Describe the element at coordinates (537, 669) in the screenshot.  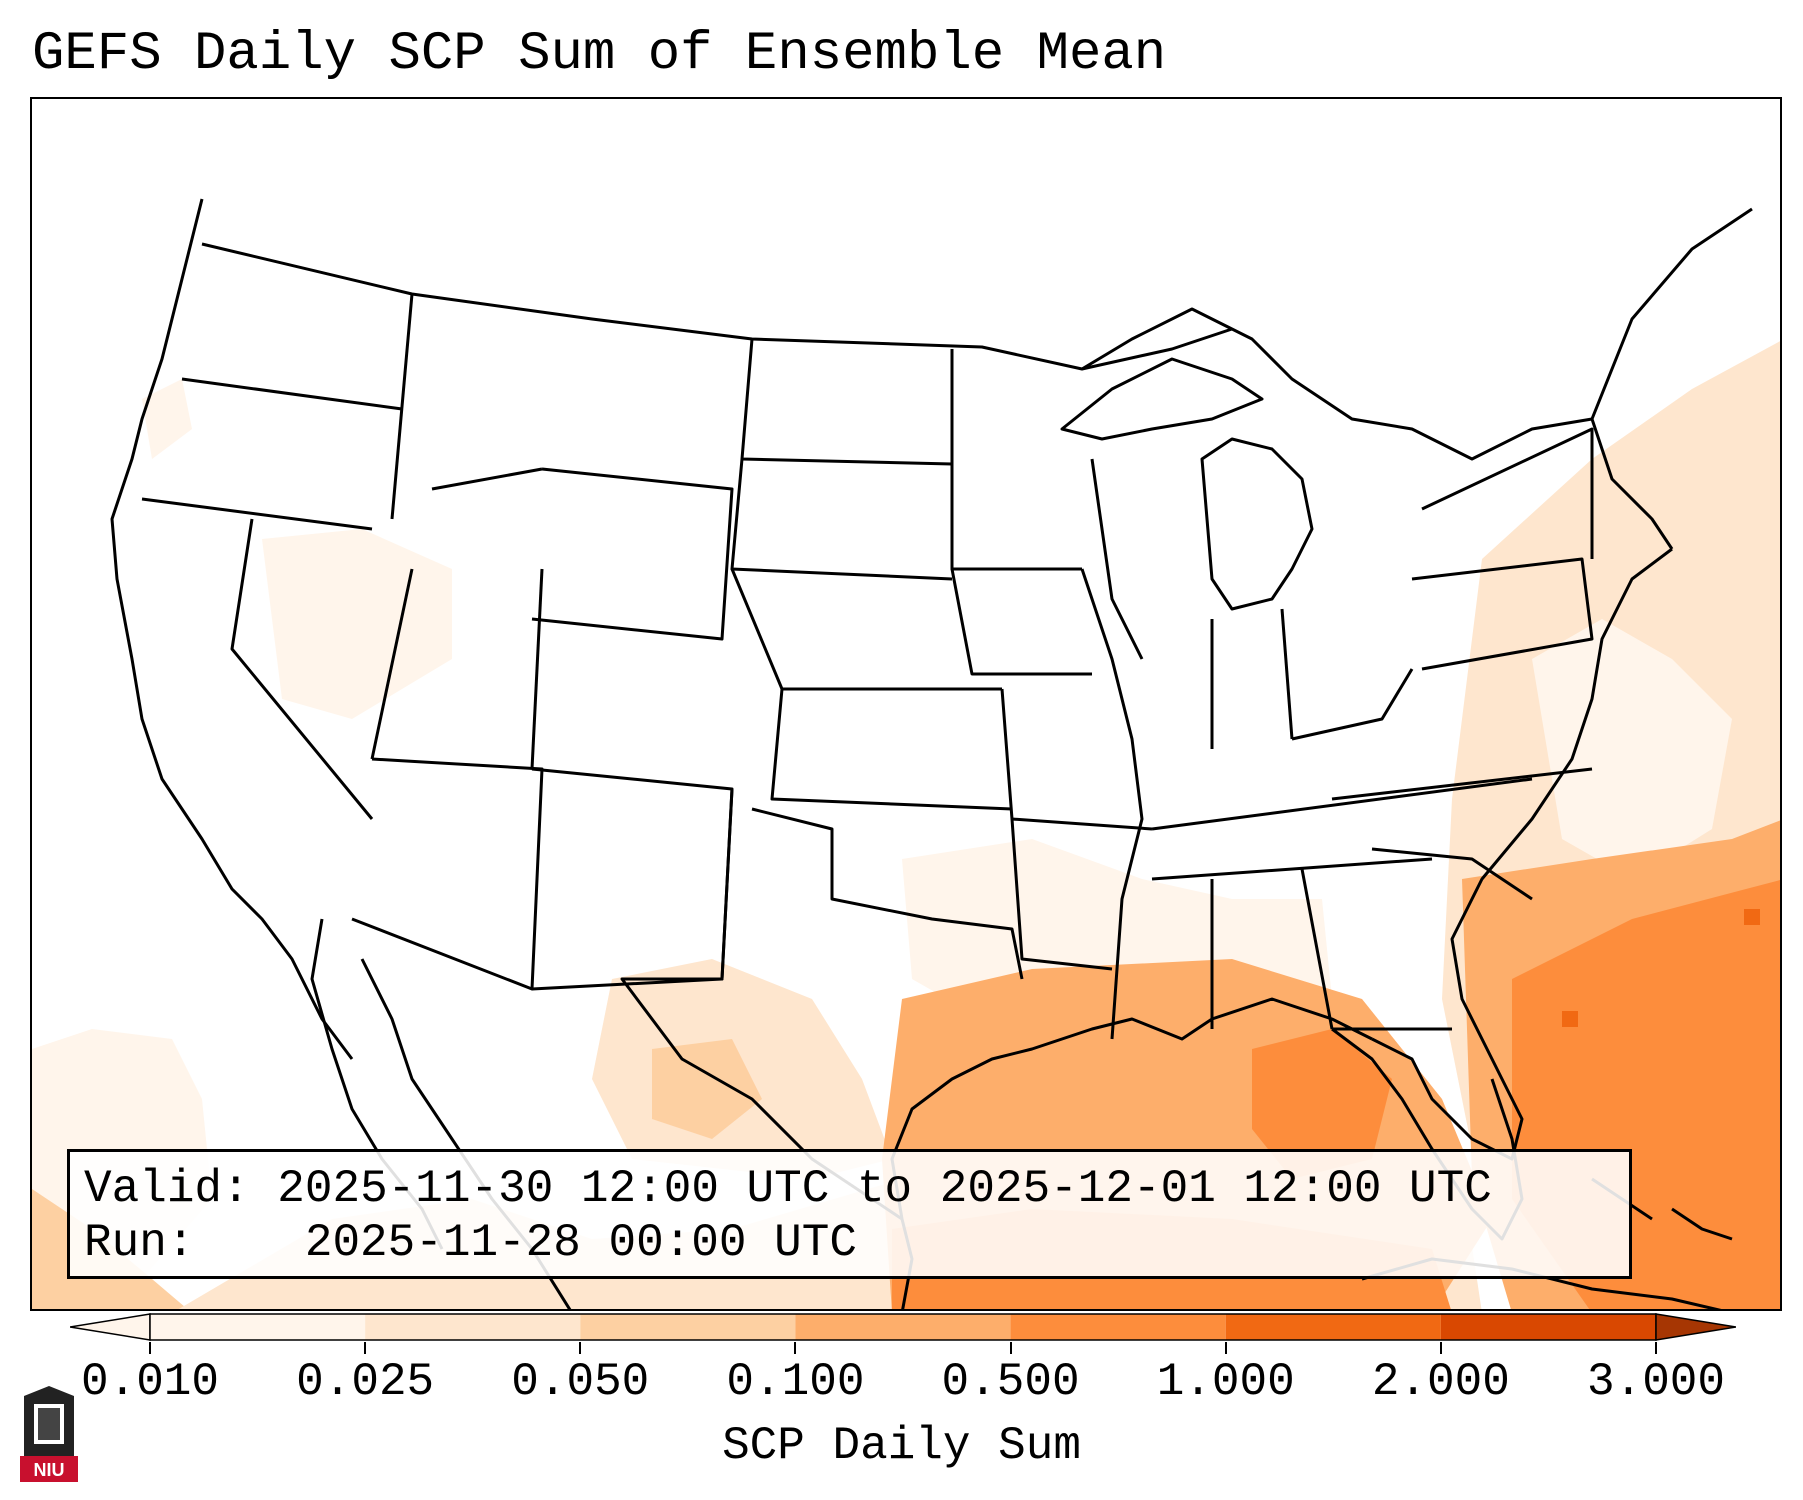
I see `state-line-ut-co` at that location.